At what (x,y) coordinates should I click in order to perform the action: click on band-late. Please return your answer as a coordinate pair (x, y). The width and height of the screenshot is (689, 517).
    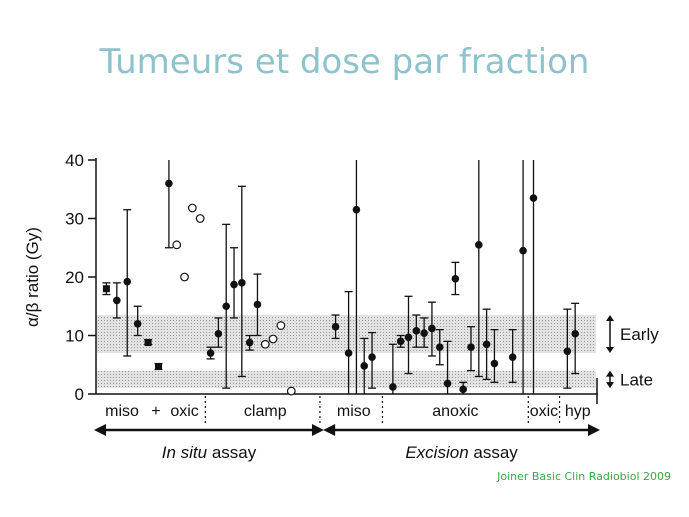
    Looking at the image, I should click on (346, 379).